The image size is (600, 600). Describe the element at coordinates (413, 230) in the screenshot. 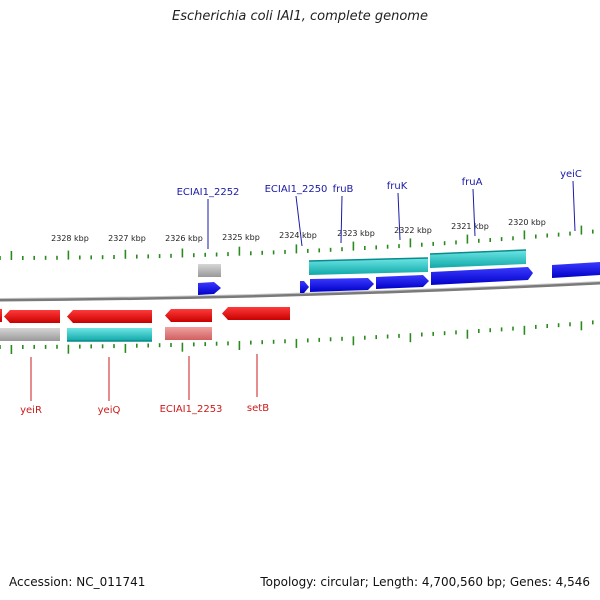

I see `kbp-label: 2322 kbp` at that location.